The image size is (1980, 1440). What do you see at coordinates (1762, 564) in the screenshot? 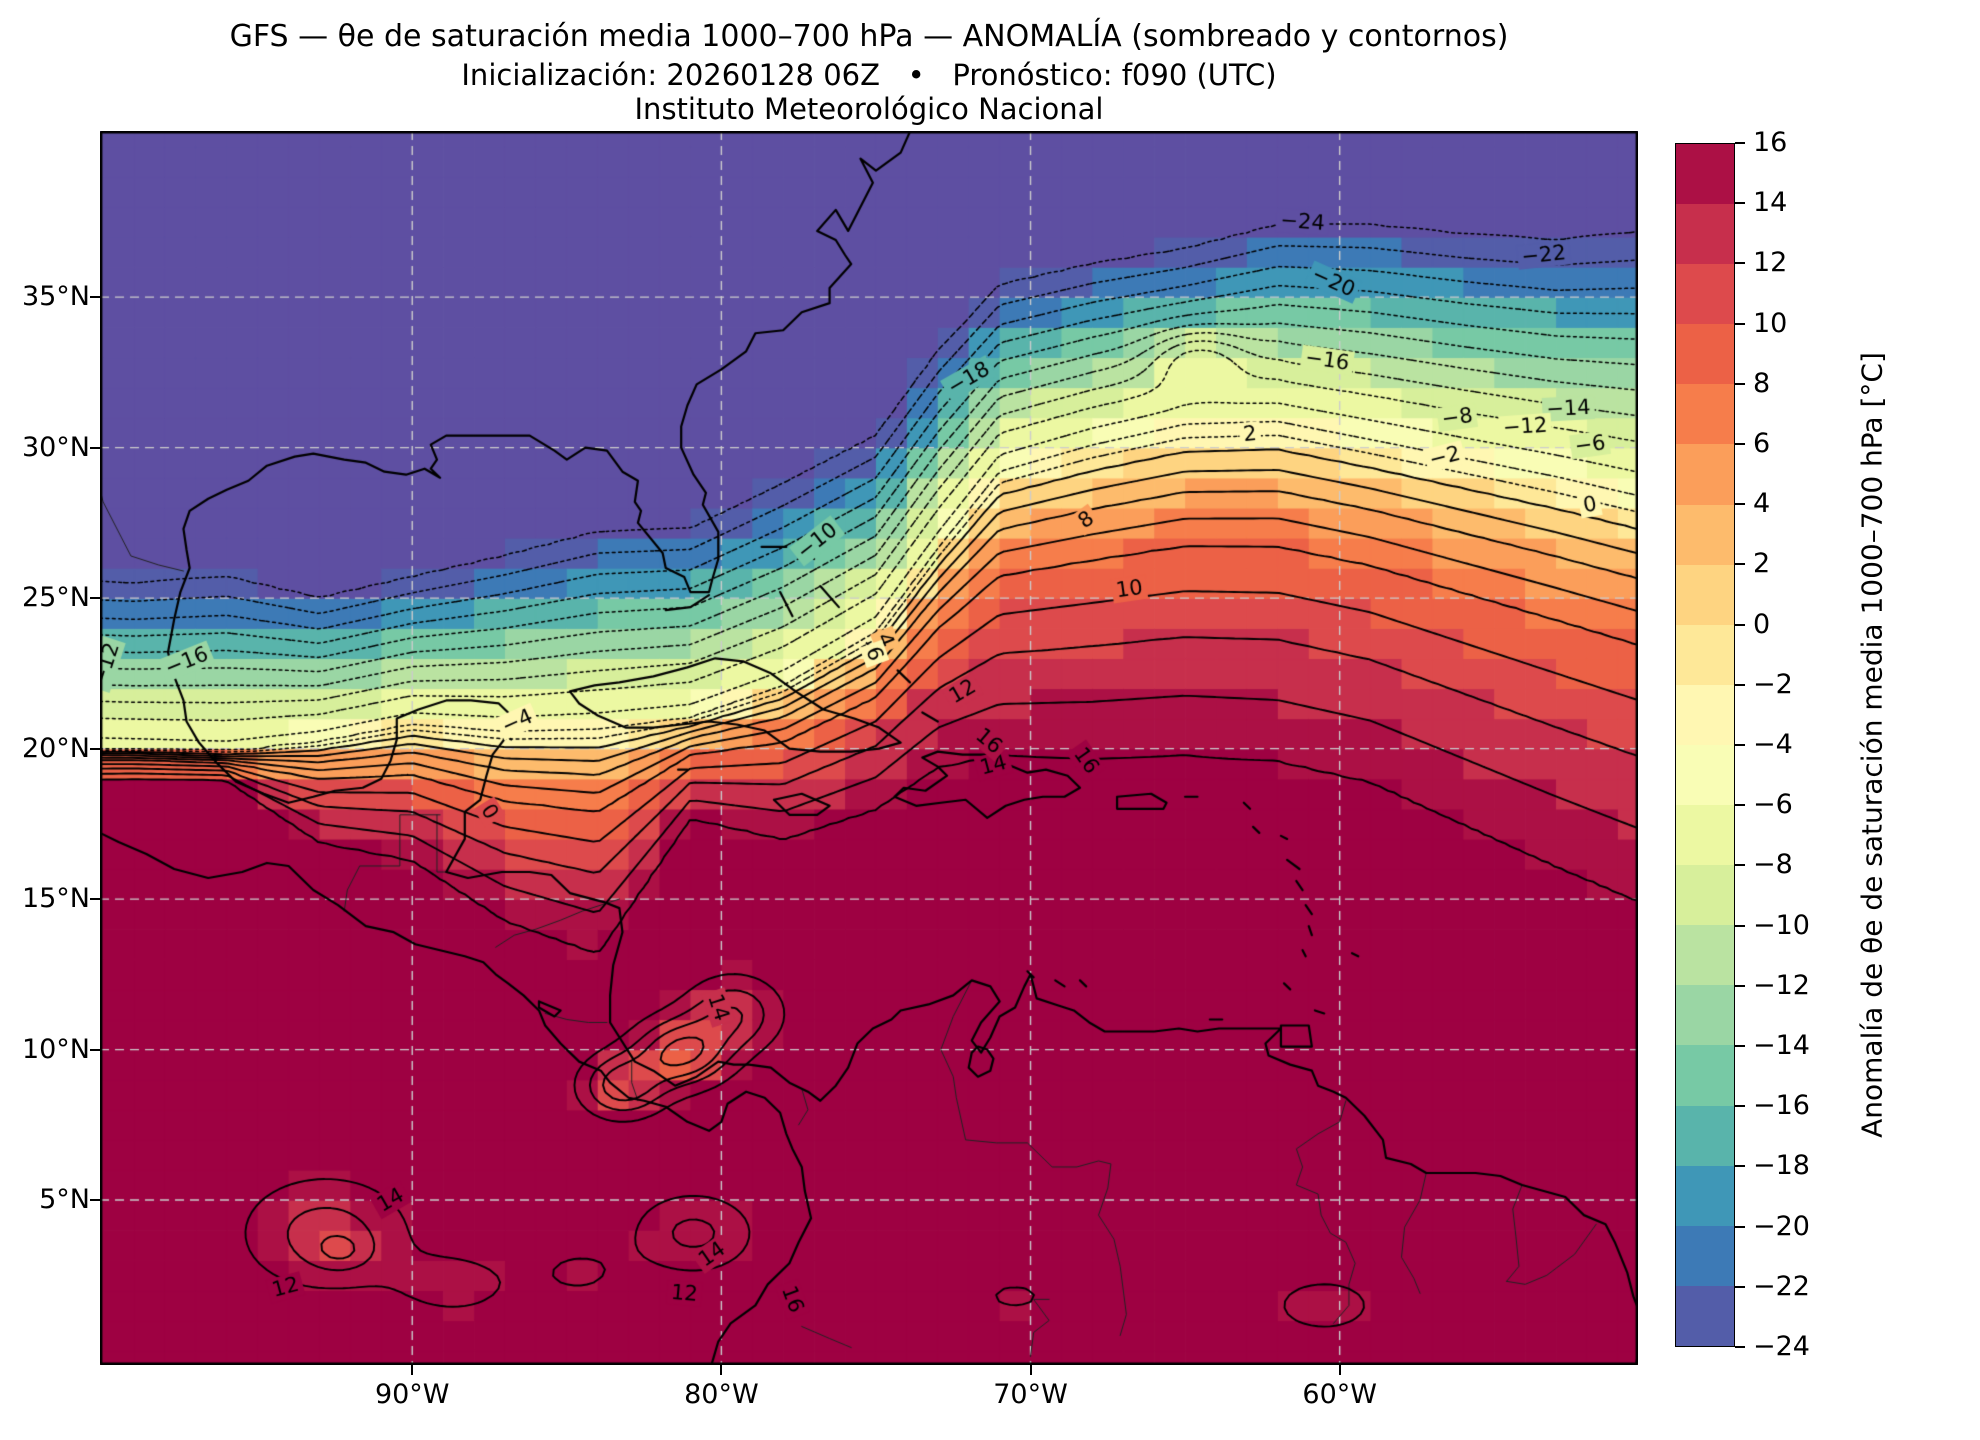
I see `colorbar-tick-label: 2` at bounding box center [1762, 564].